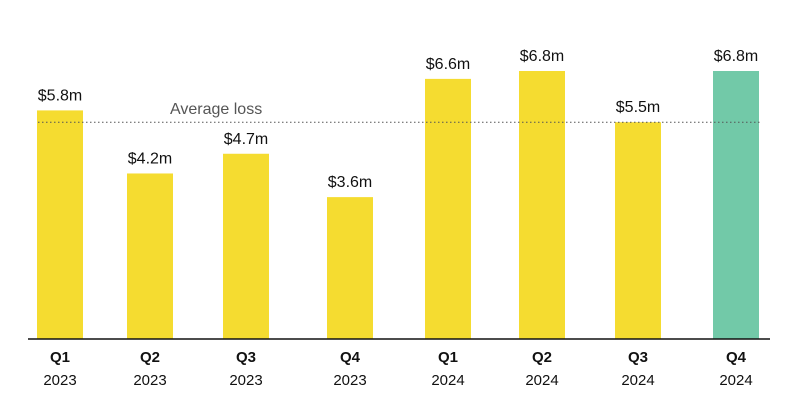  I want to click on bar-q2-2024, so click(542, 205).